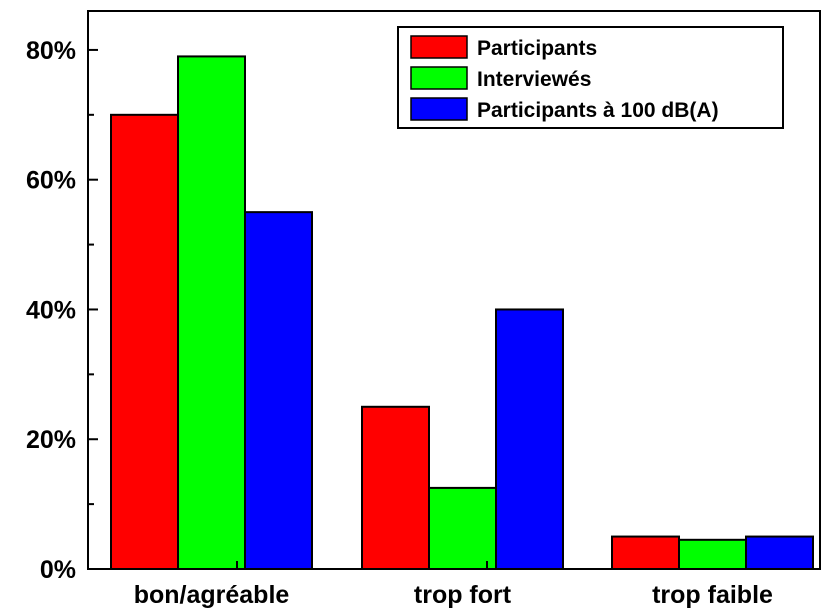 The height and width of the screenshot is (616, 829). What do you see at coordinates (51, 440) in the screenshot?
I see `y-tick-label: 20%` at bounding box center [51, 440].